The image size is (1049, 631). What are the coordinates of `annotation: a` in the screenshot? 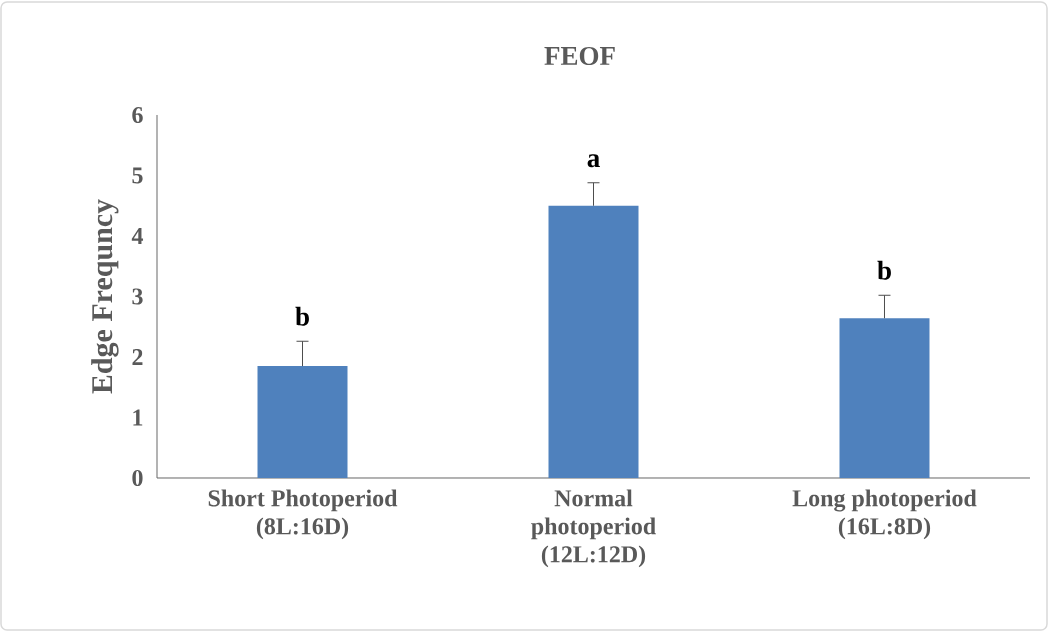 It's located at (593, 161).